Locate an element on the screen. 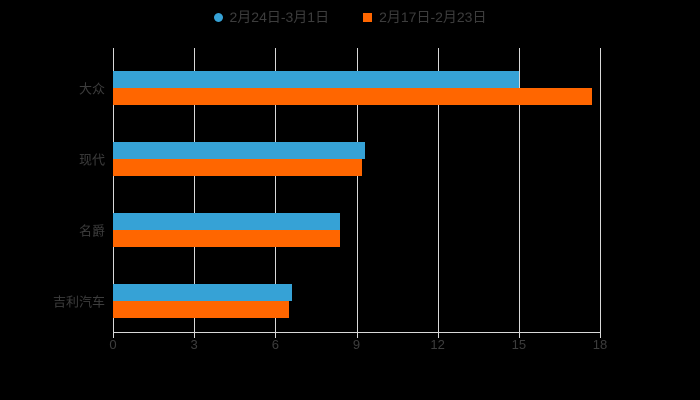  y-axis-label-0: 大众 is located at coordinates (91, 88).